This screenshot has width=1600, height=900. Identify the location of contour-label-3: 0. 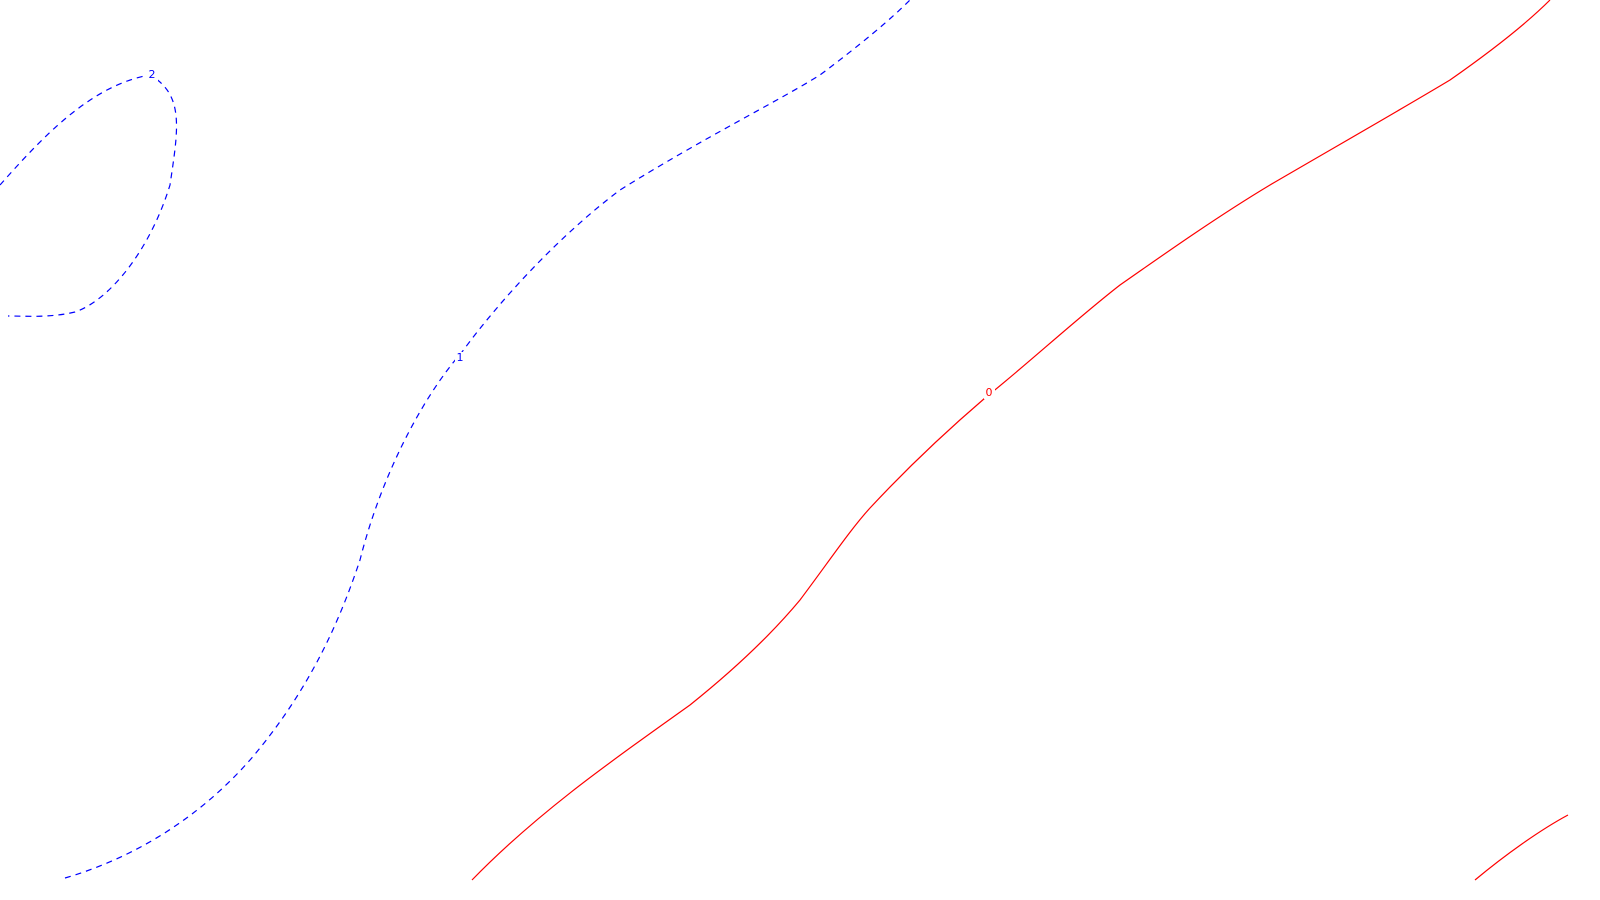
(989, 392).